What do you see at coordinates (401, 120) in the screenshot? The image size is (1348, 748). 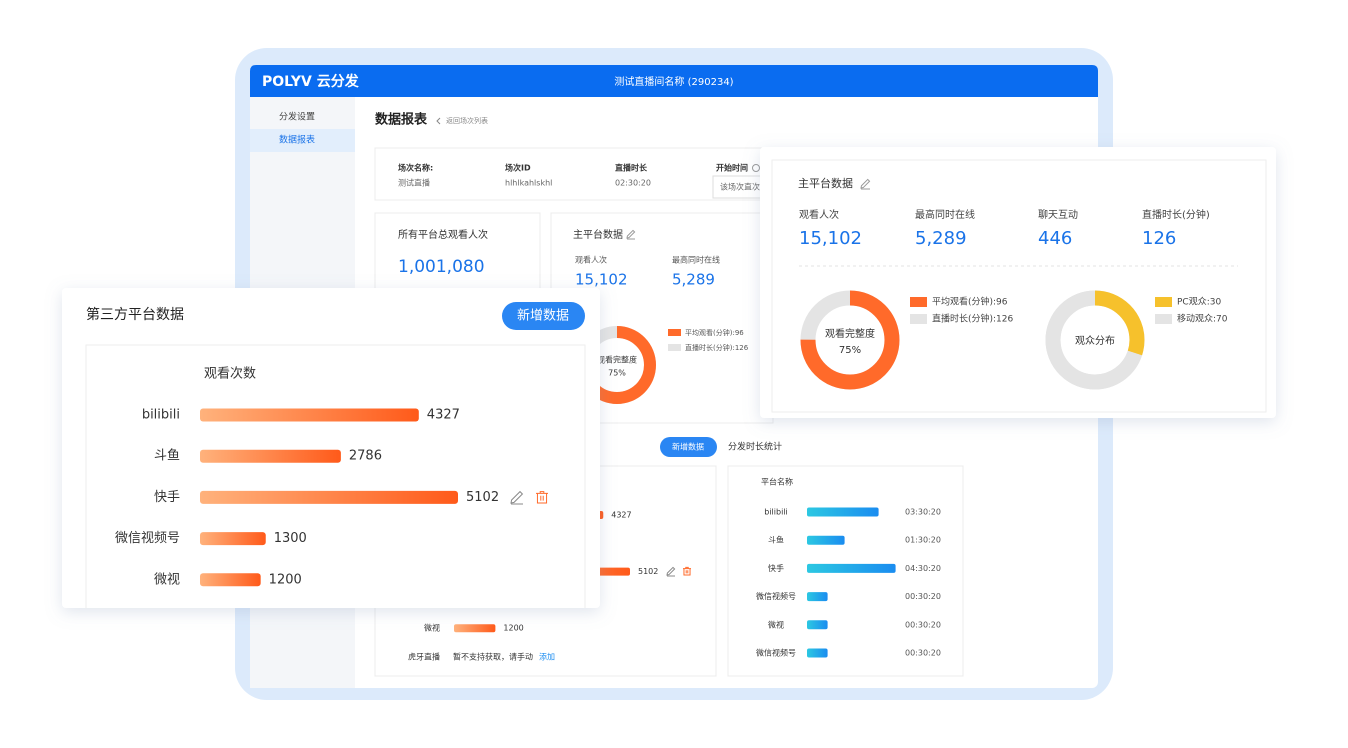 I see `page-title: 数据报表` at bounding box center [401, 120].